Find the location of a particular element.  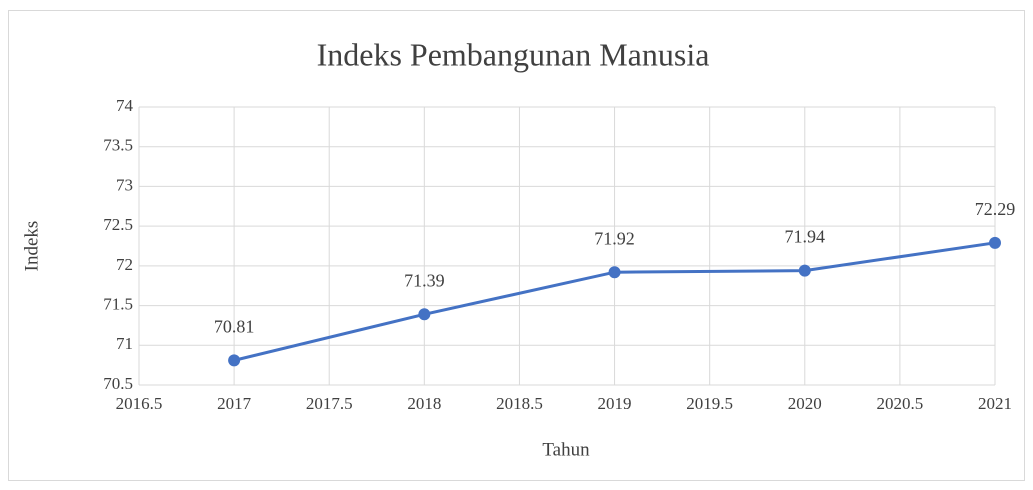

y-tick-label: 72.5 is located at coordinates (118, 224).